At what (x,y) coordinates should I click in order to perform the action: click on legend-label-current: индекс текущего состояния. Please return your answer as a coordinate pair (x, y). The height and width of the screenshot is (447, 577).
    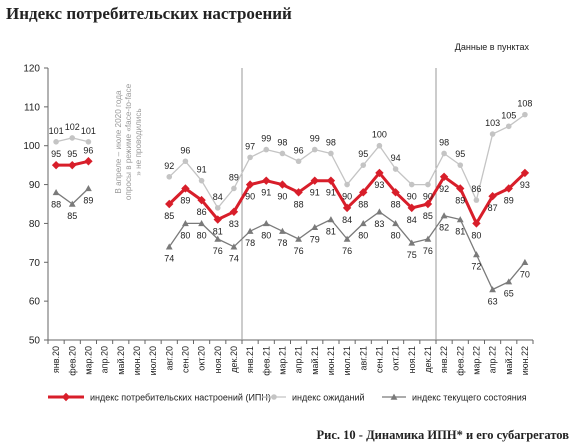
    Looking at the image, I should click on (469, 398).